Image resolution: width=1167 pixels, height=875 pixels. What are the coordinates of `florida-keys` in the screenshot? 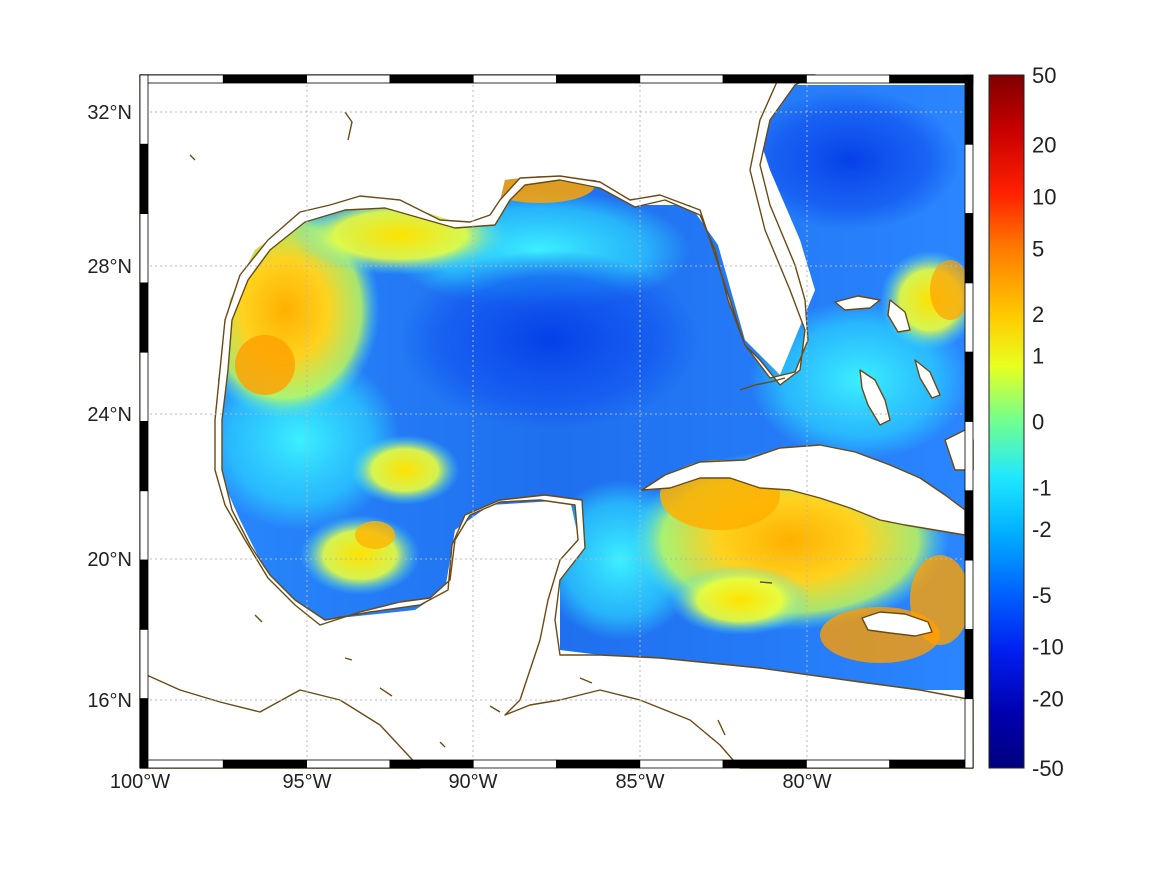 It's located at (762, 384).